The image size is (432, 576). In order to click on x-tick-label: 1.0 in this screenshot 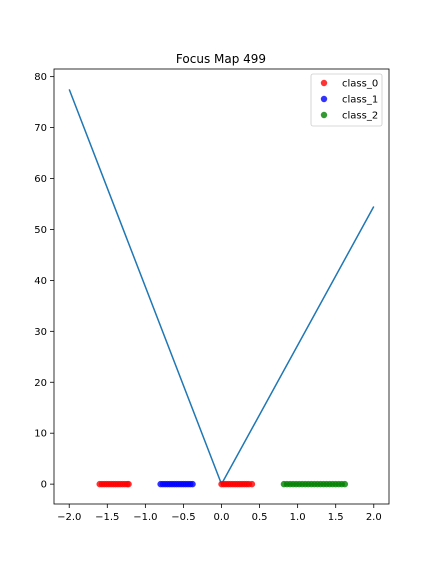, I will do `click(298, 517)`.